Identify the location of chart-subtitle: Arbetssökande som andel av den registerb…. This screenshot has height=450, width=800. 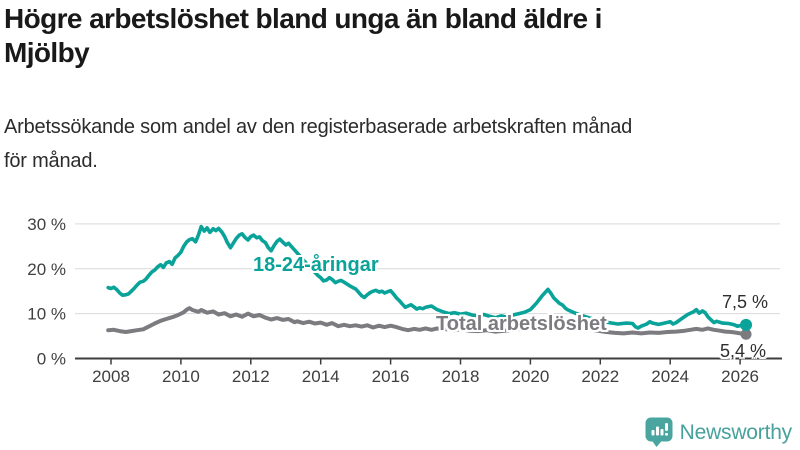
(318, 144).